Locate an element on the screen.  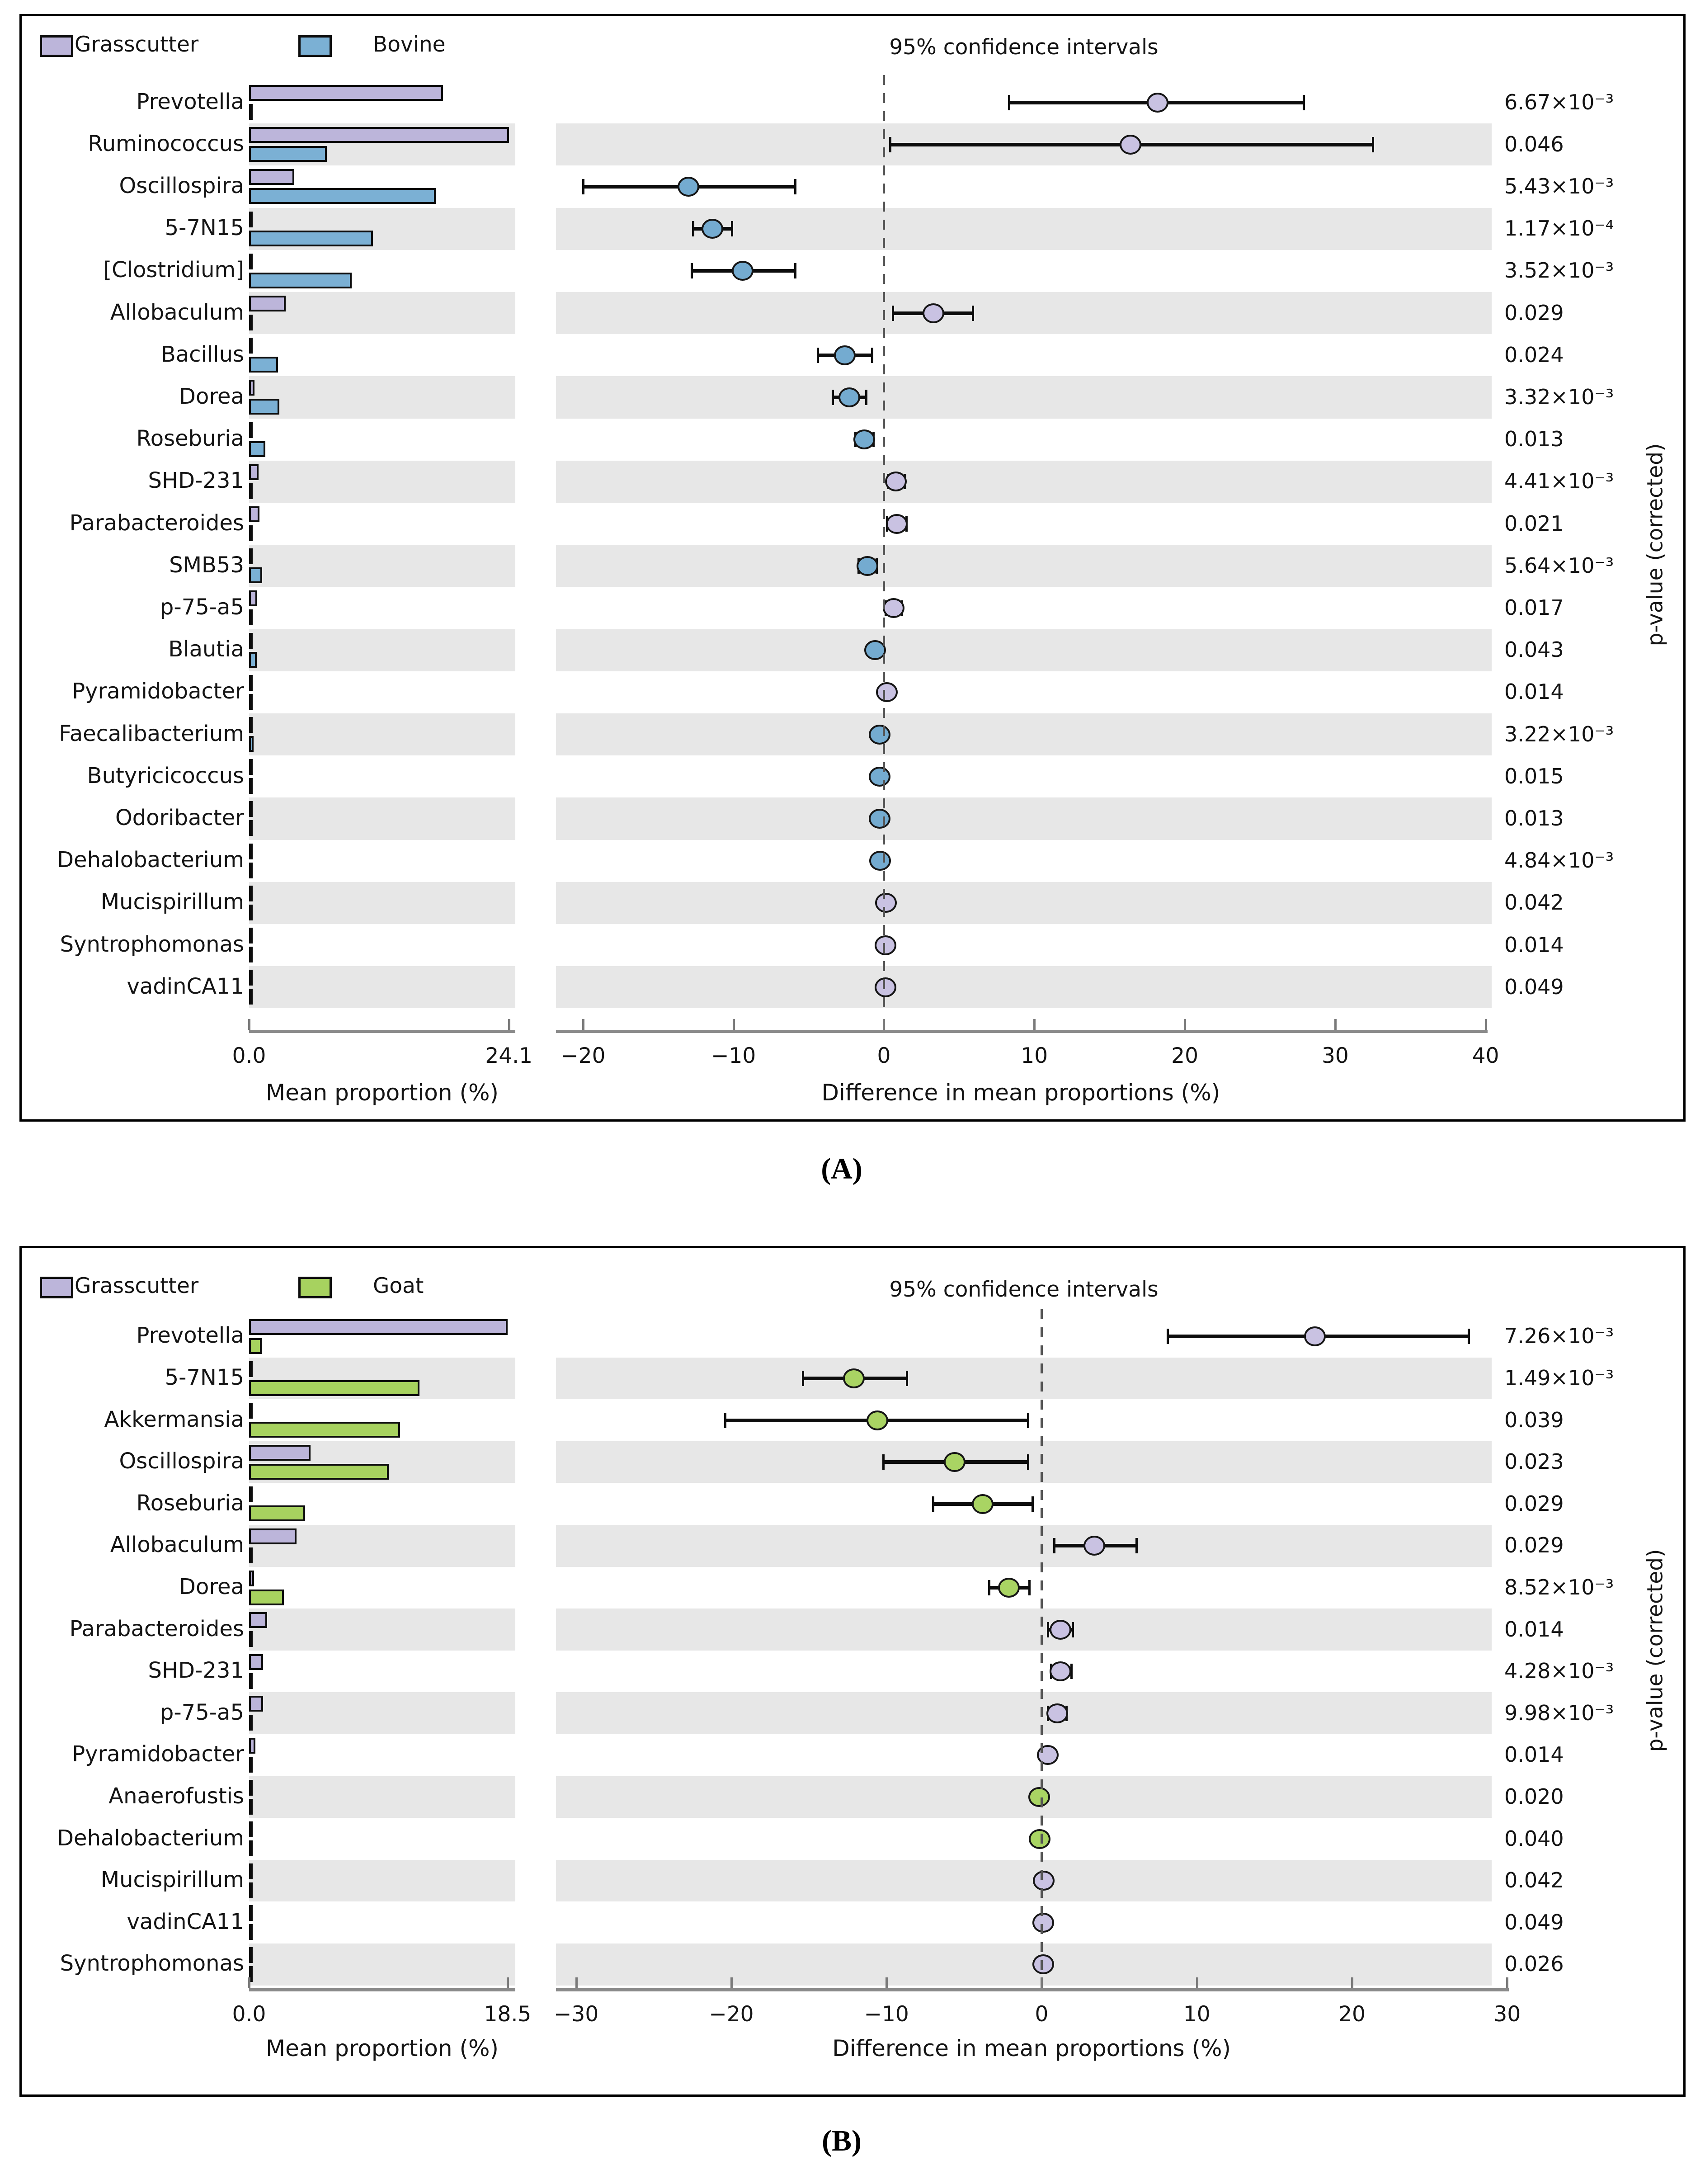
taxon-label: Bacillus is located at coordinates (202, 354).